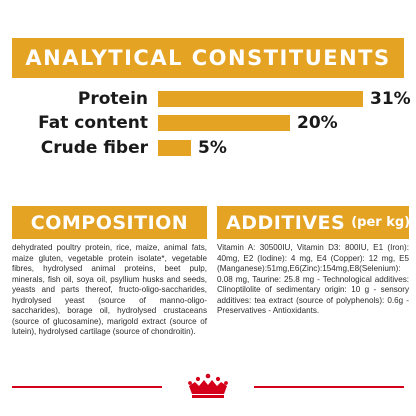 The image size is (416, 416). Describe the element at coordinates (381, 222) in the screenshot. I see `additives-unit: (per kg)` at that location.